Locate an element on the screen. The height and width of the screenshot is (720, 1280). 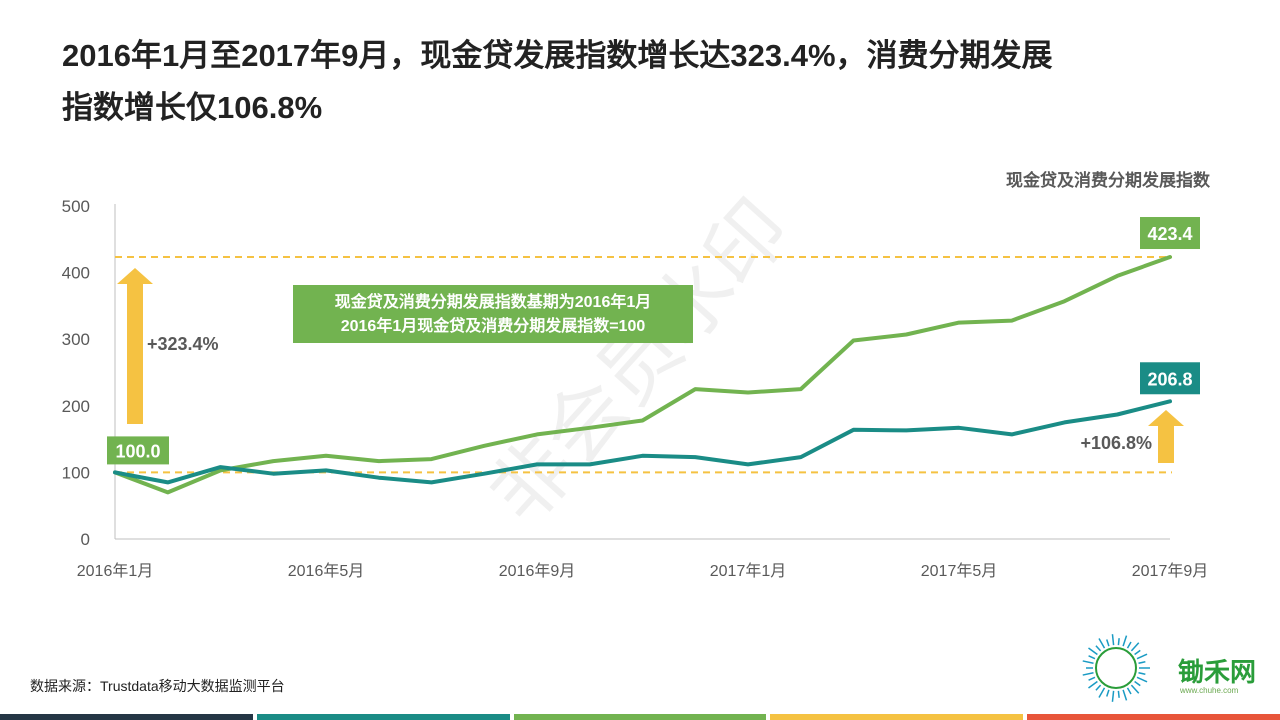
logo-text: 锄禾网 is located at coordinates (1217, 672).